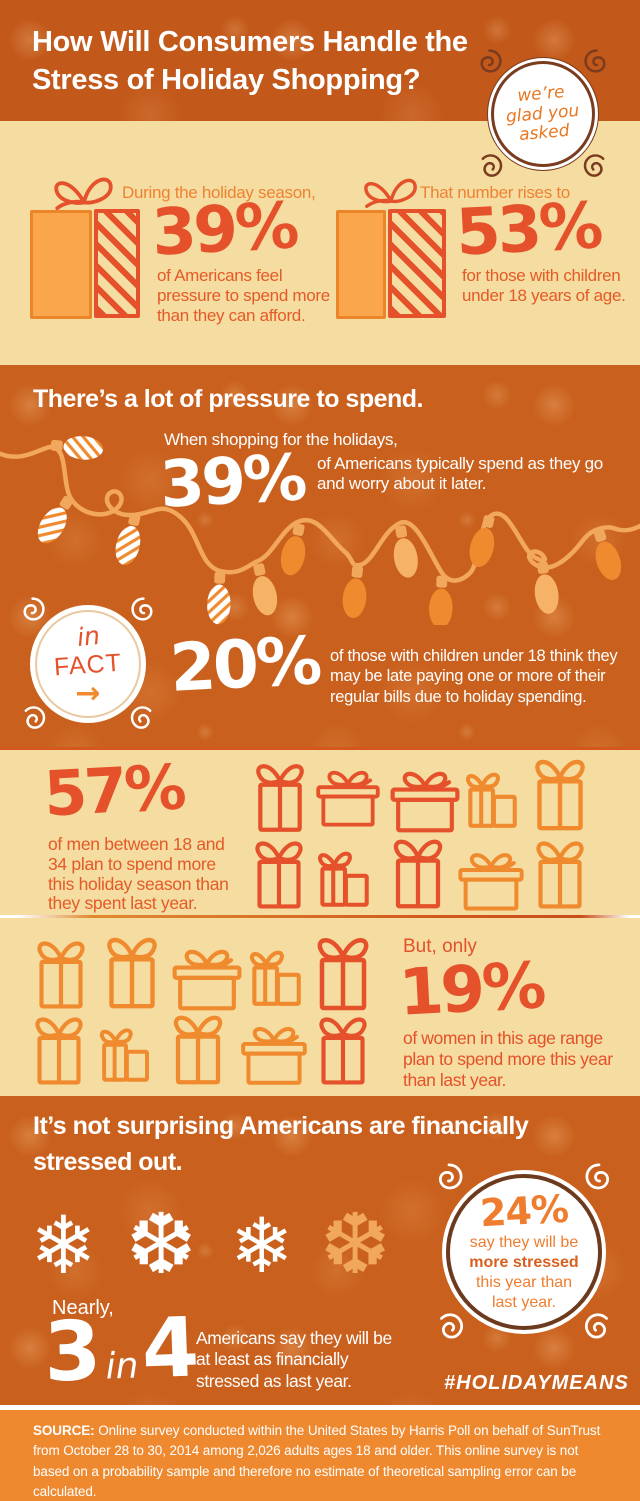  Describe the element at coordinates (226, 79) in the screenshot. I see `page-title-line2: Stress of Holiday Shopping?` at that location.